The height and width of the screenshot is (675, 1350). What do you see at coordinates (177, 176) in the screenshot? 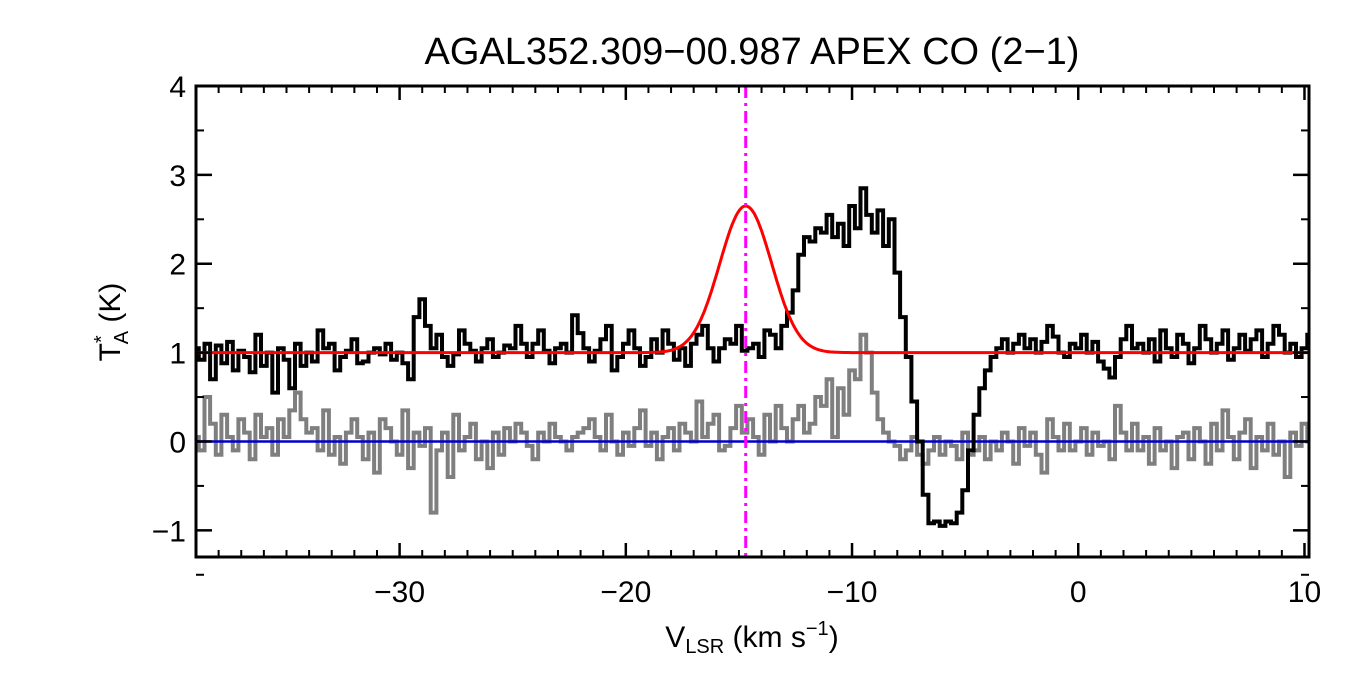
I see `y-tick-label: 3` at bounding box center [177, 176].